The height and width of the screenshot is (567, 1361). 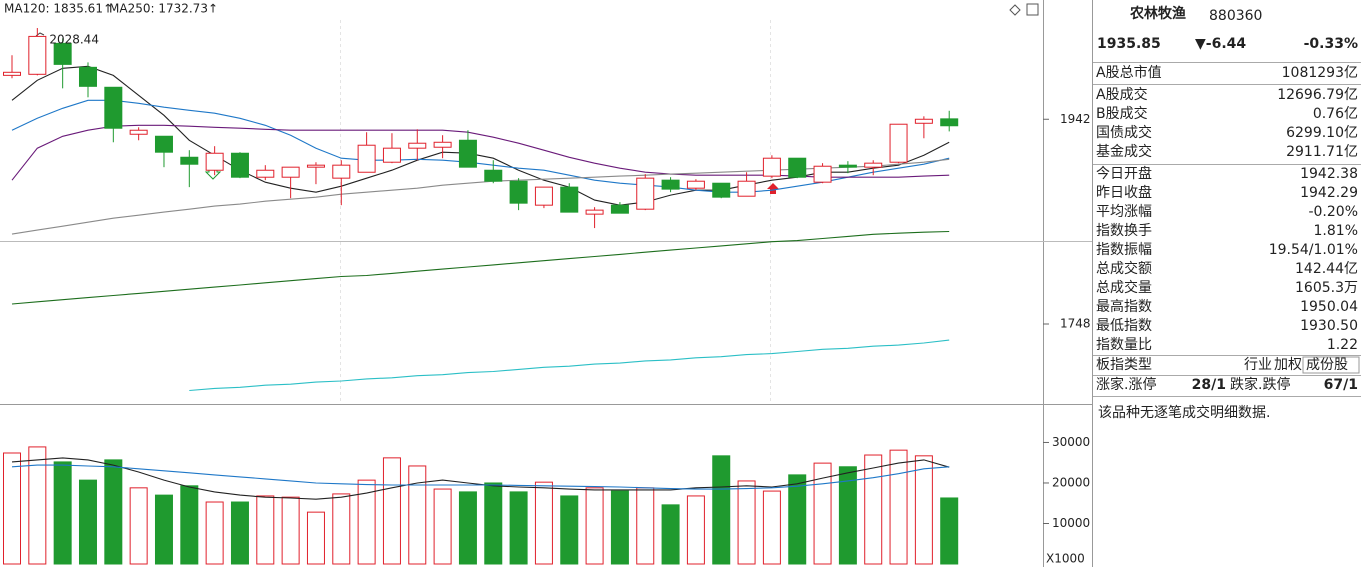 What do you see at coordinates (1075, 119) in the screenshot?
I see `y-tick-label: 1942` at bounding box center [1075, 119].